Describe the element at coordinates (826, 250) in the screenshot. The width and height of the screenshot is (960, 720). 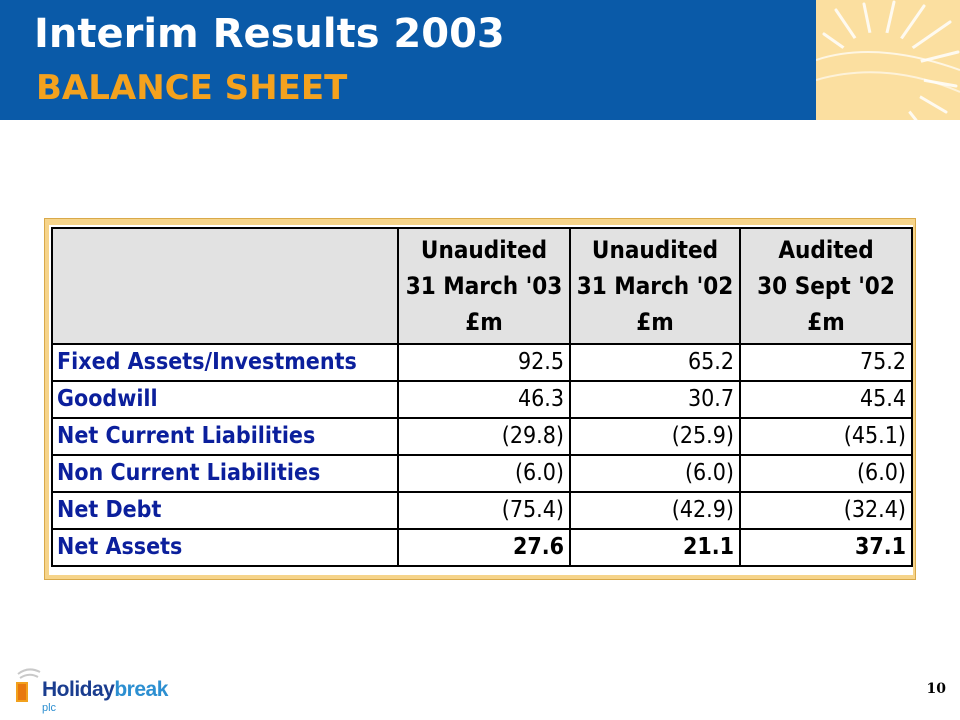
I see `column-header-status: Audited` at that location.